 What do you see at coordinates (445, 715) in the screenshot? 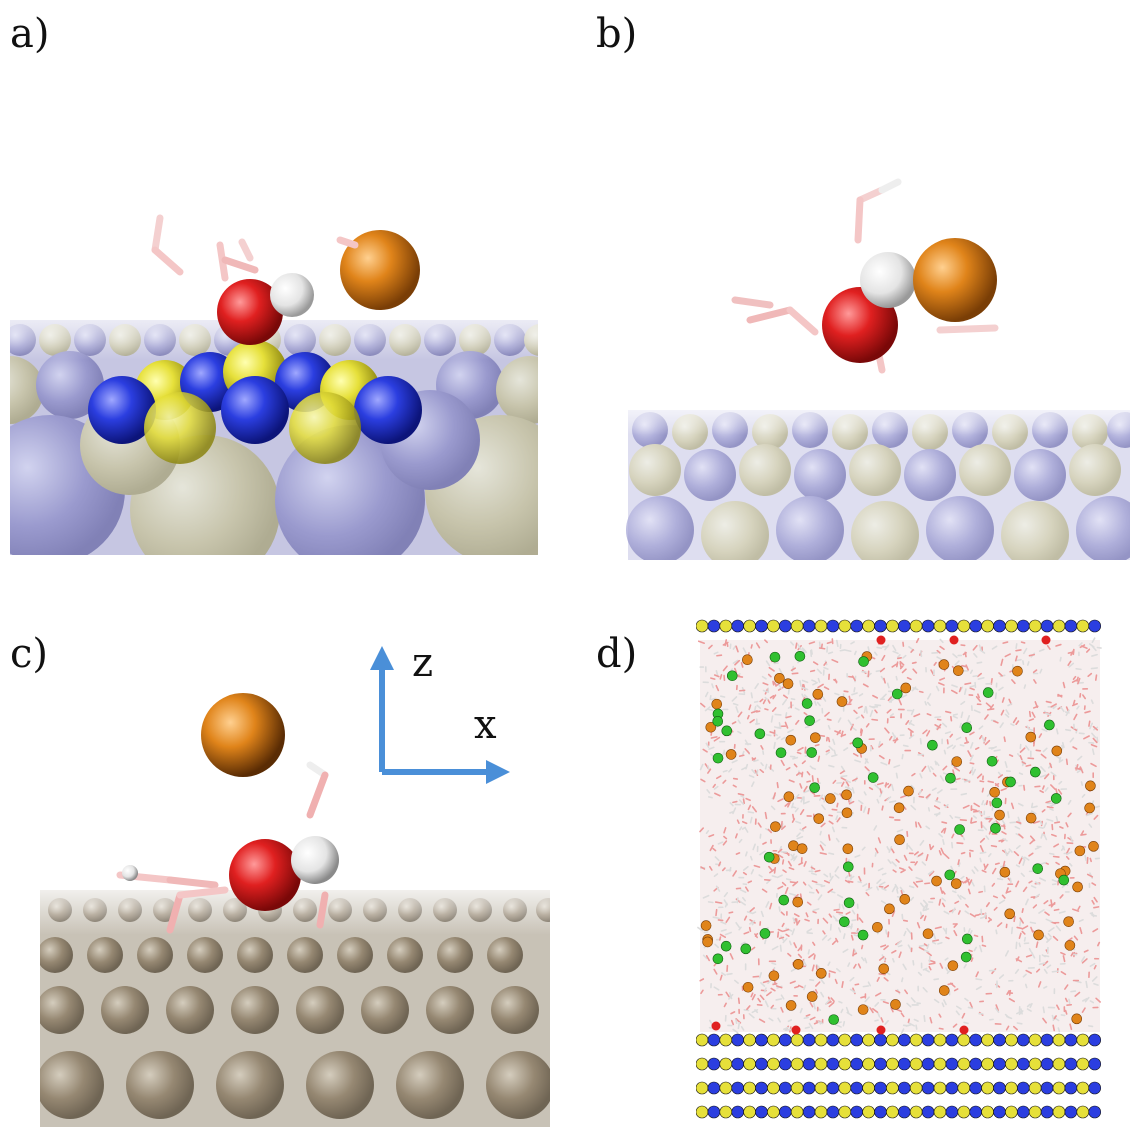
I see `axes-indicator: z x` at bounding box center [445, 715].